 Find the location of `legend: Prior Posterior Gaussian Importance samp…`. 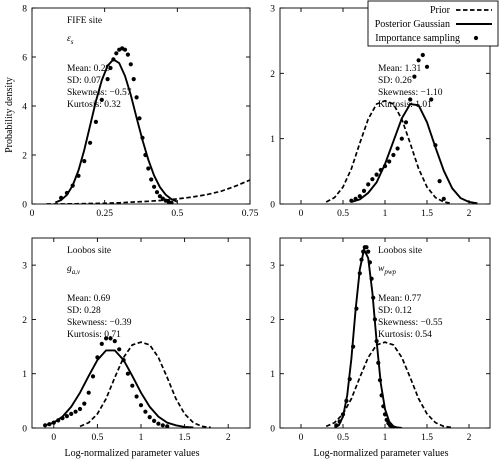

legend: Prior Posterior Gaussian Importance samp… is located at coordinates (433, 23).